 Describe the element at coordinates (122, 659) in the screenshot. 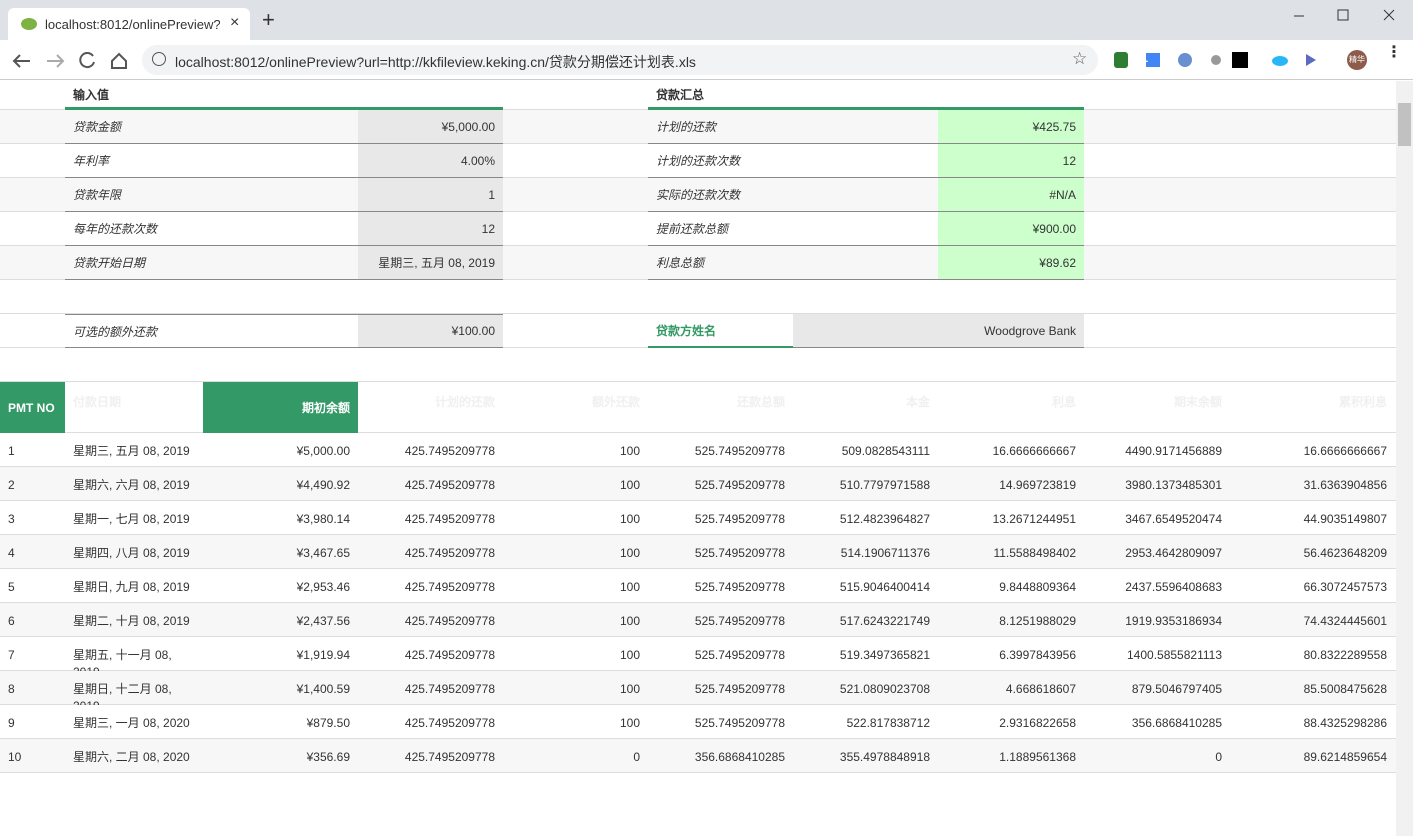

I see `date-cell: 星期五, 十一月 08, 2019` at that location.